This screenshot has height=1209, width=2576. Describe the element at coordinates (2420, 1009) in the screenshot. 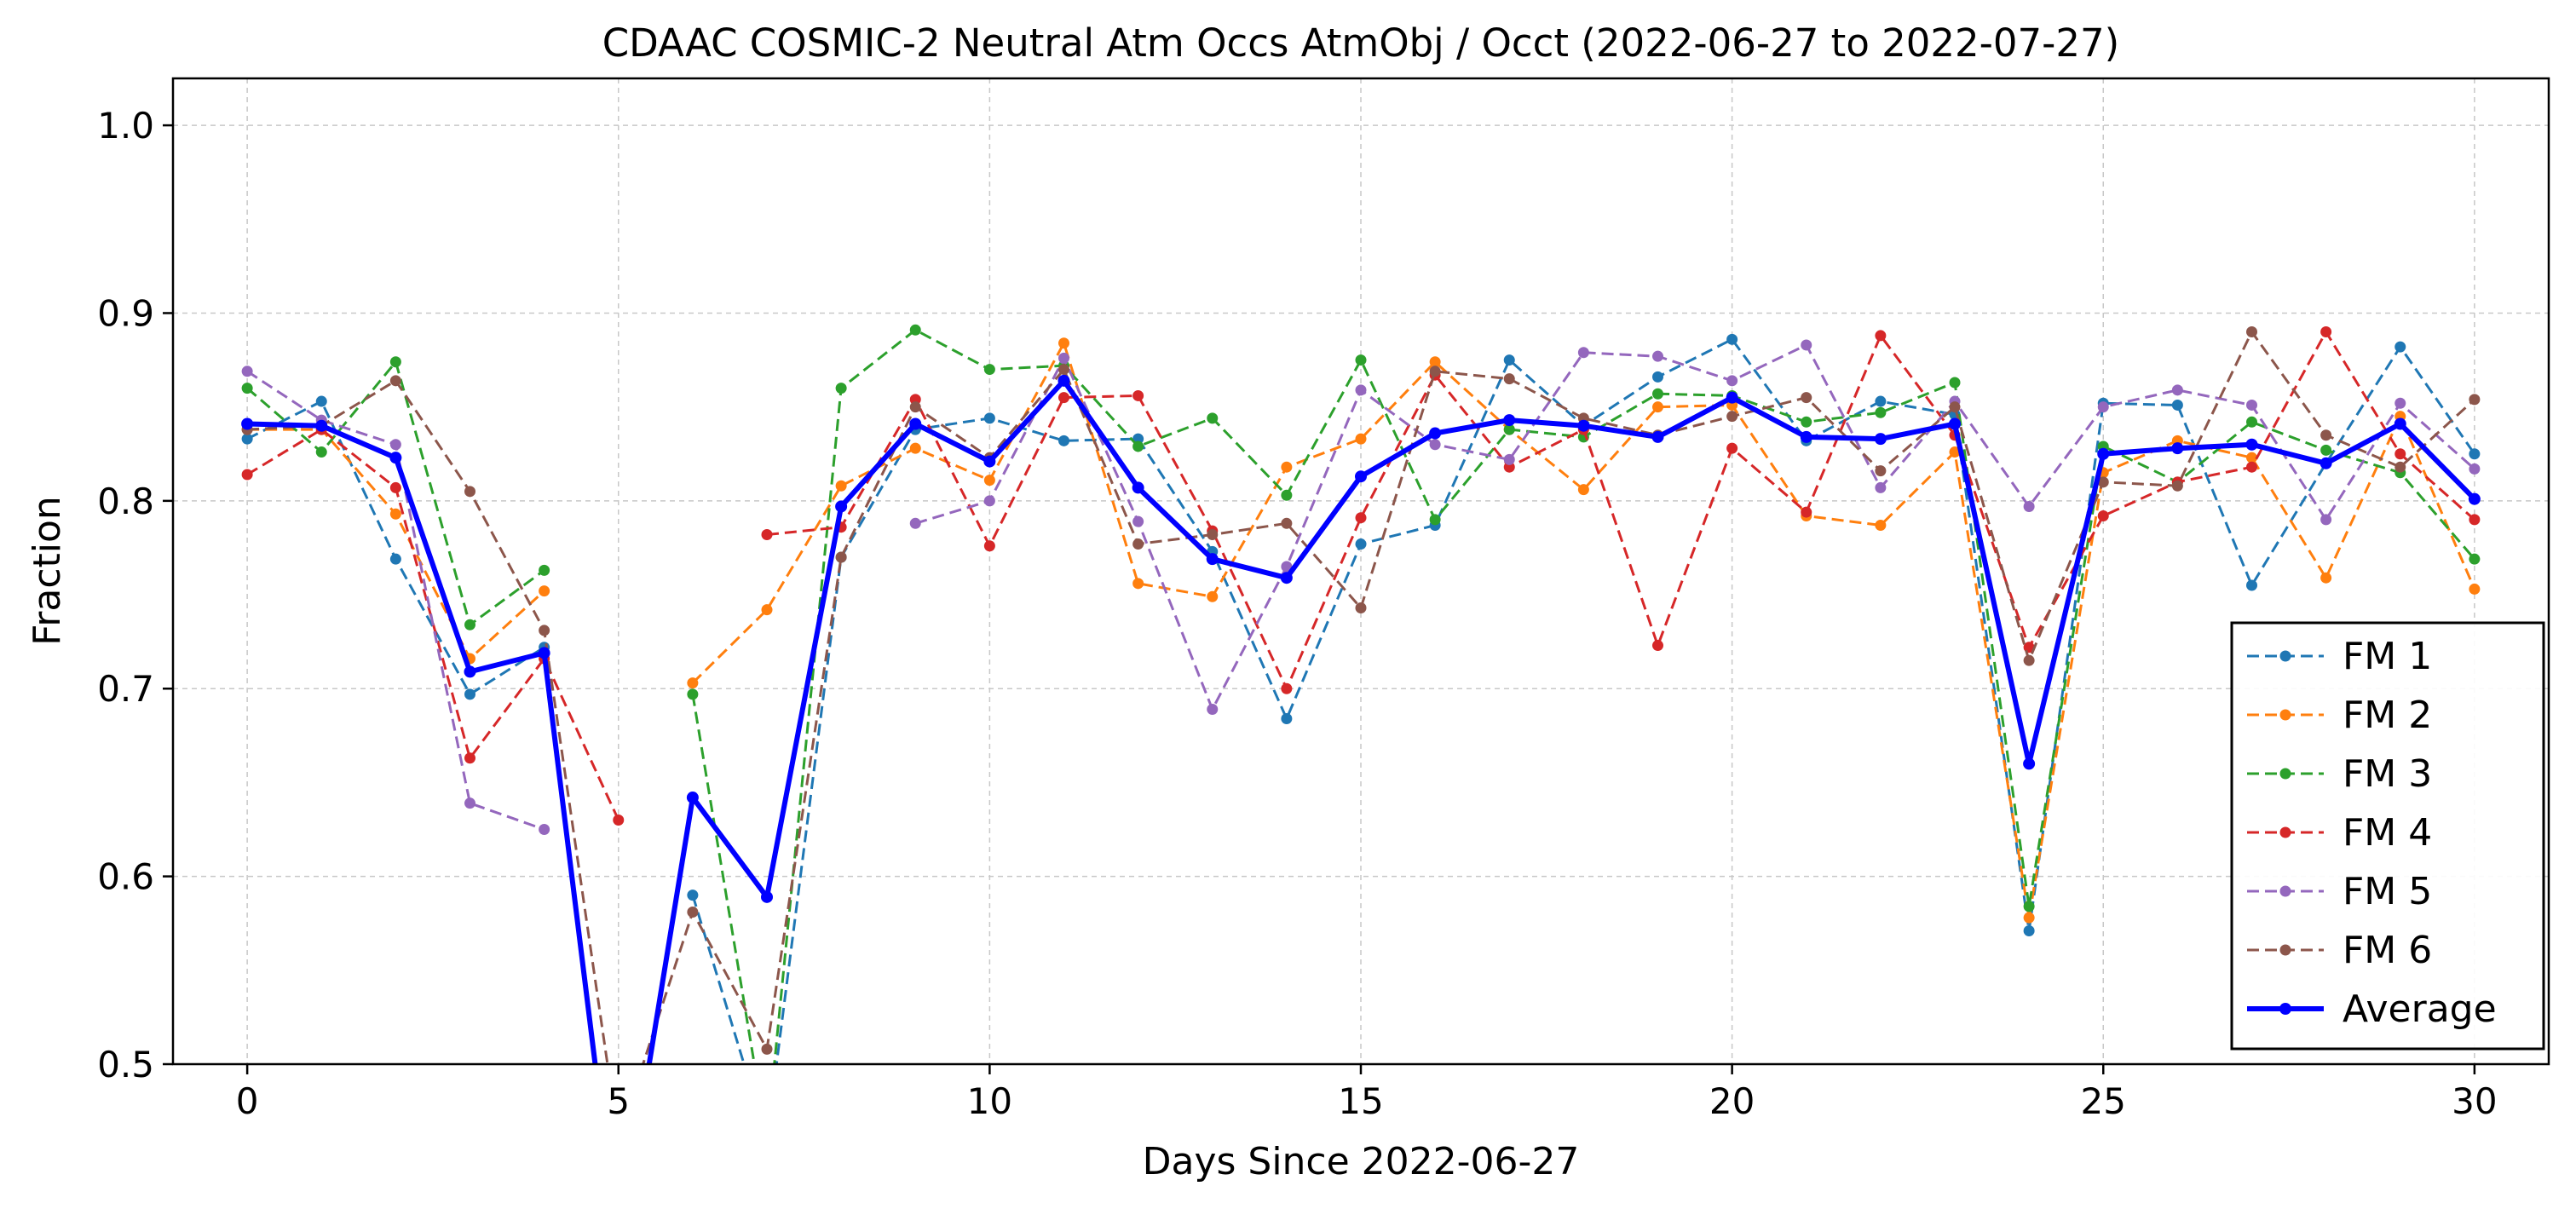

I see `legend-label: Average` at that location.